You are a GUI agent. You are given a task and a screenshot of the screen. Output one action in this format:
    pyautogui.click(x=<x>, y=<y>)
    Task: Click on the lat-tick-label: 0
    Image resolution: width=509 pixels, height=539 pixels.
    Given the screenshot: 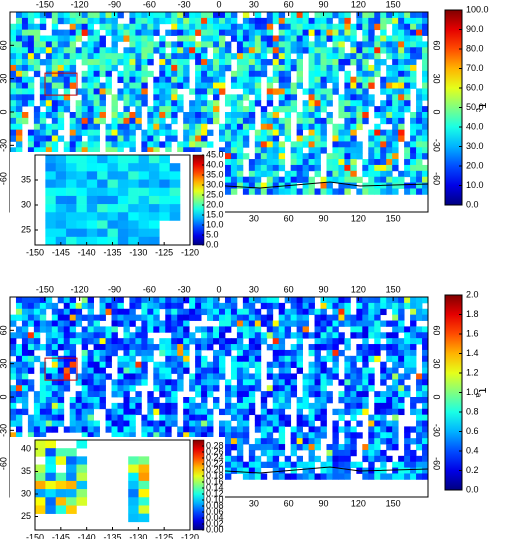 What is the action you would take?
    pyautogui.click(x=437, y=111)
    